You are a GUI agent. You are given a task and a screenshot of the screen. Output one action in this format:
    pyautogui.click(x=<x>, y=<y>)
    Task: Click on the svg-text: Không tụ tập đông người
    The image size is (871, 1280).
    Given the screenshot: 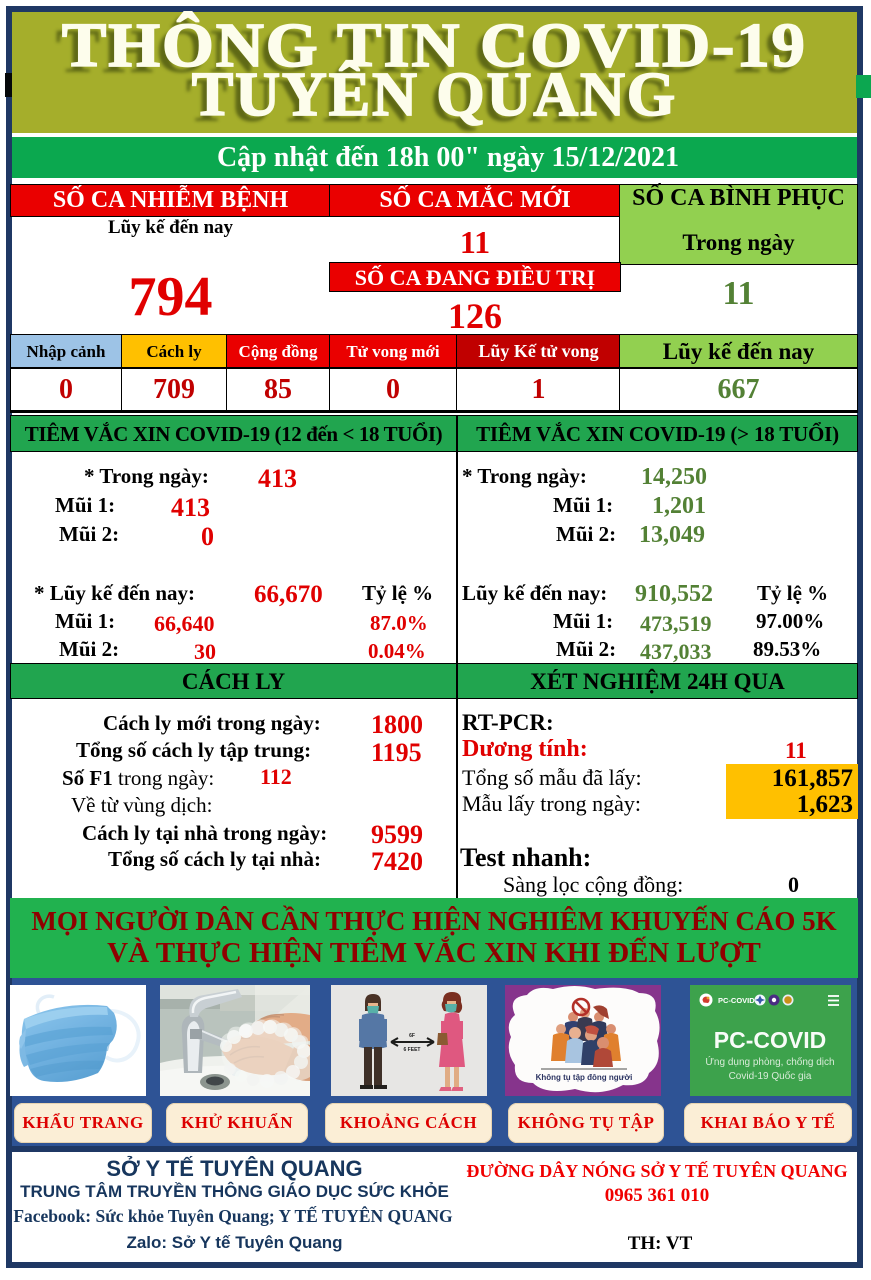 What is the action you would take?
    pyautogui.click(x=584, y=1077)
    